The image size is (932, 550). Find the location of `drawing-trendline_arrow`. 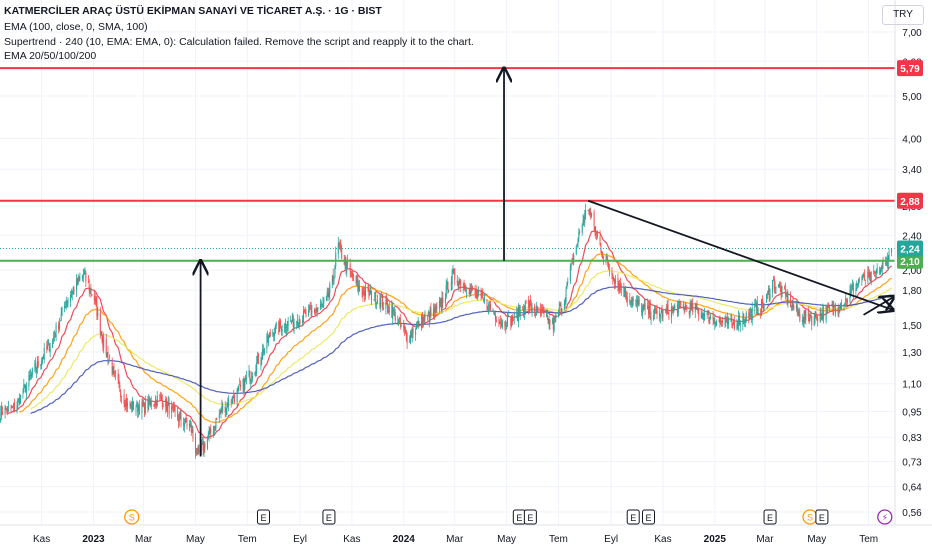

drawing-trendline_arrow is located at coordinates (740, 254).